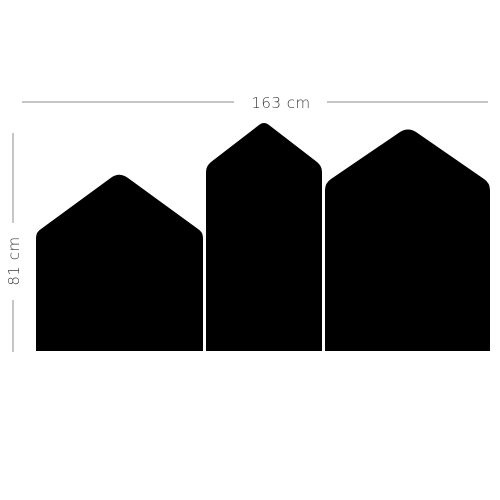  I want to click on height-dimension: 81 cm, so click(14, 242).